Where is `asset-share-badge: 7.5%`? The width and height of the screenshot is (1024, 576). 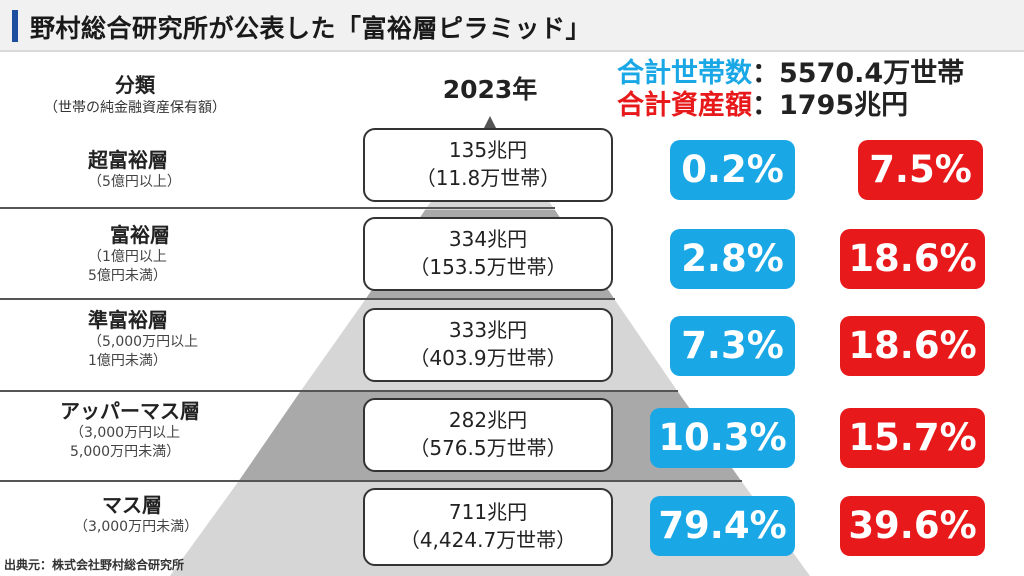 asset-share-badge: 7.5% is located at coordinates (920, 170).